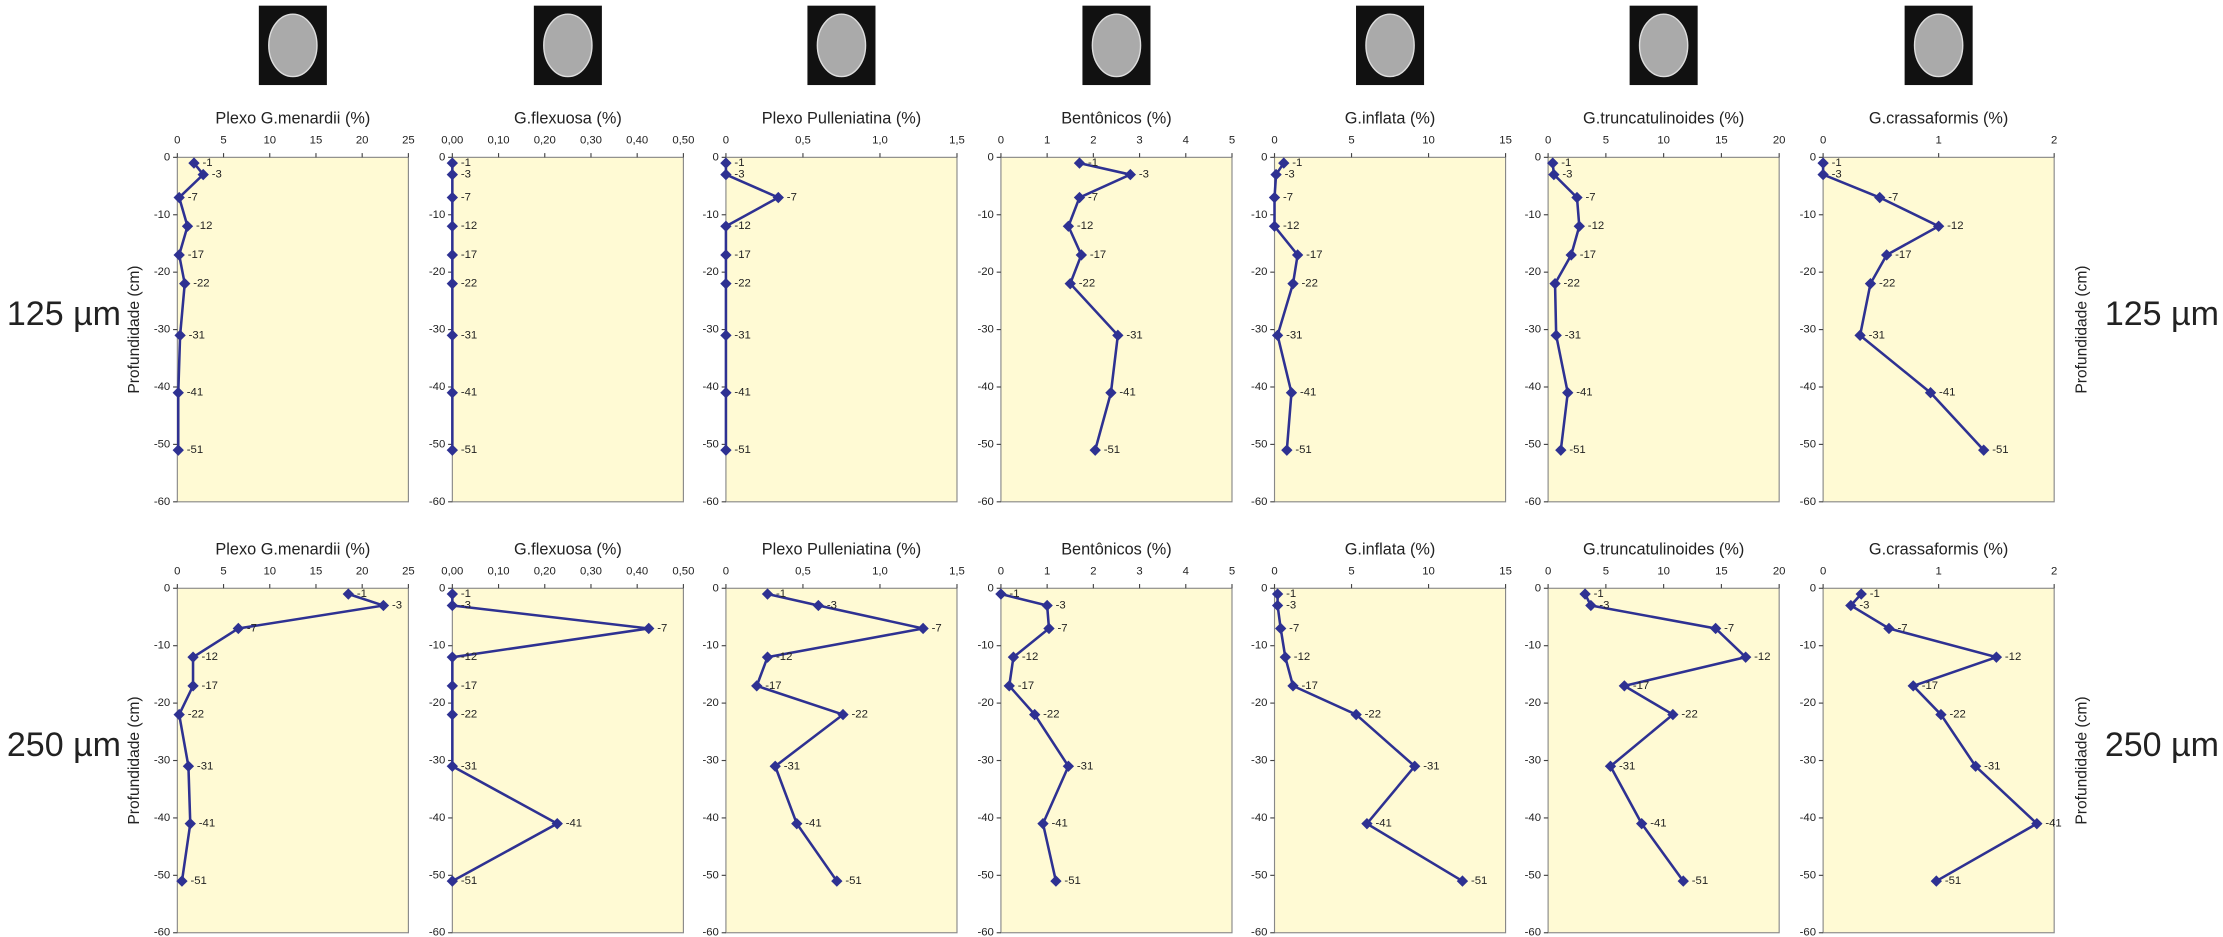  What do you see at coordinates (637, 571) in the screenshot?
I see `x-tick-label: 0,40` at bounding box center [637, 571].